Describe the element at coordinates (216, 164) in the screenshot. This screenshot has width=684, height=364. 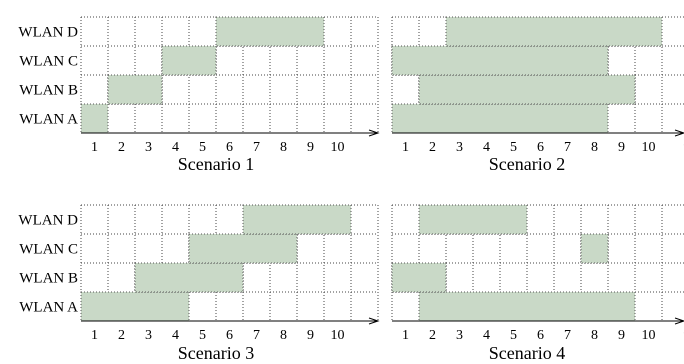
I see `scenario-title: Scenario 1` at that location.